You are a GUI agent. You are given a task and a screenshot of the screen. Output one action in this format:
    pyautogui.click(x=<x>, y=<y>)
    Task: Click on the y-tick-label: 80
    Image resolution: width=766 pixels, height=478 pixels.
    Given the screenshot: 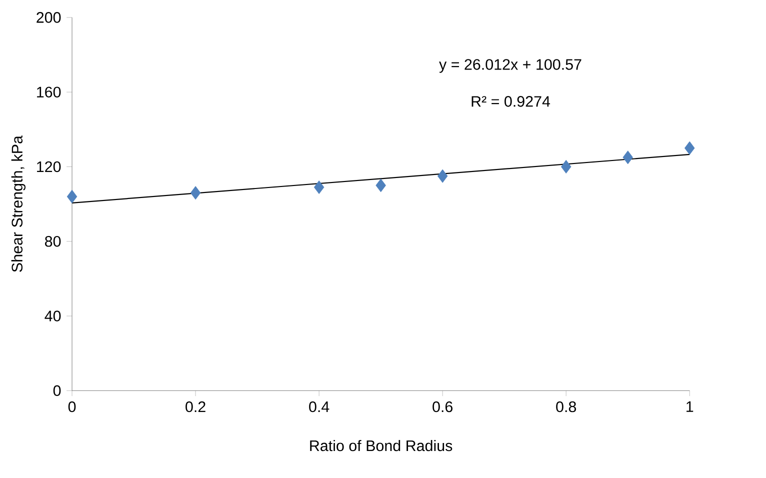 What is the action you would take?
    pyautogui.click(x=53, y=241)
    